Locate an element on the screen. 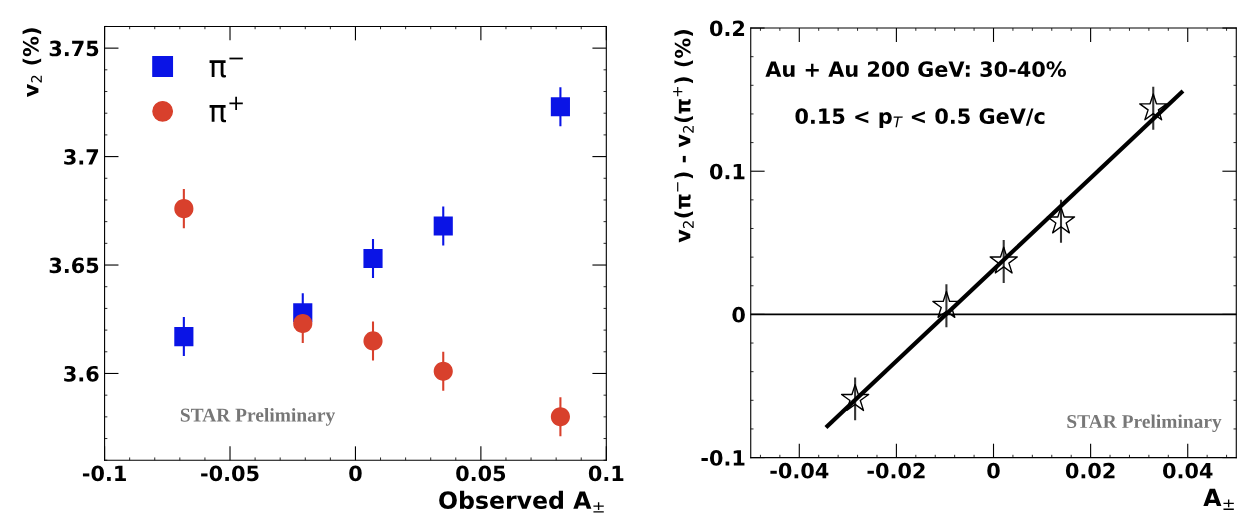 The width and height of the screenshot is (1245, 529). x-tick-label: -0.05 is located at coordinates (230, 473).